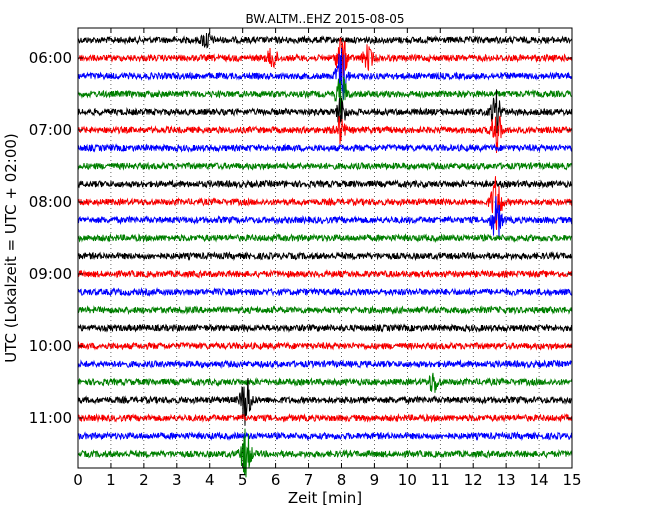 The image size is (650, 520). Describe the element at coordinates (50, 58) in the screenshot. I see `y-tick-label-0: 06:00` at that location.